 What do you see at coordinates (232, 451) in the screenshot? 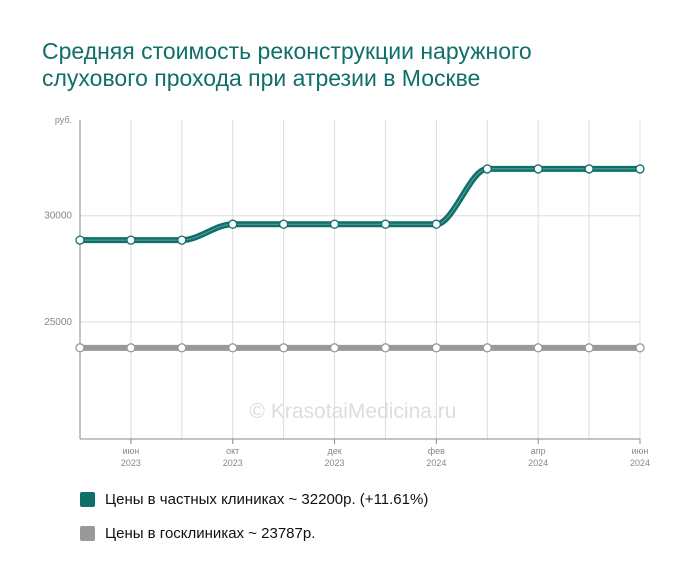
I see `x-tick-label: окт` at bounding box center [232, 451].